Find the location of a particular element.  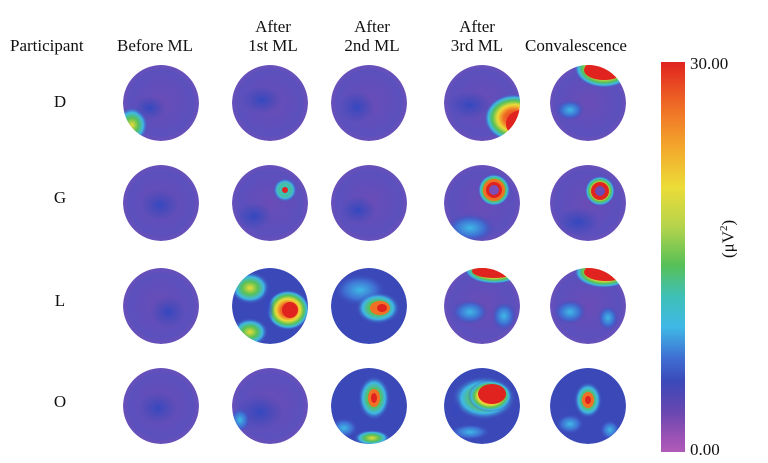

header-after-3rd-line2: 3rd ML is located at coordinates (477, 45).